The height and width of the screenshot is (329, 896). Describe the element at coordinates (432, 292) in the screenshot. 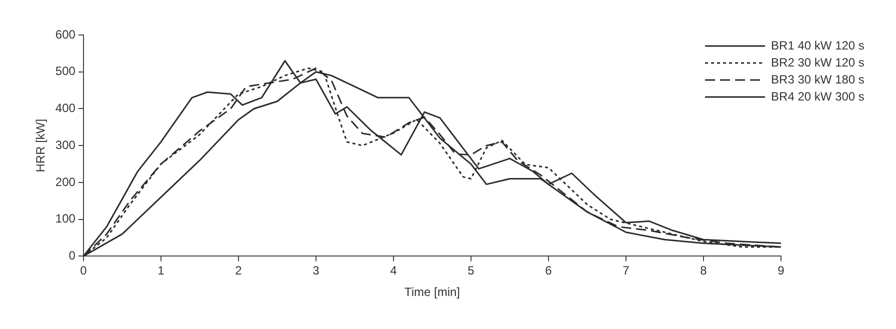

I see `x-axis-title: Time [min]` at that location.